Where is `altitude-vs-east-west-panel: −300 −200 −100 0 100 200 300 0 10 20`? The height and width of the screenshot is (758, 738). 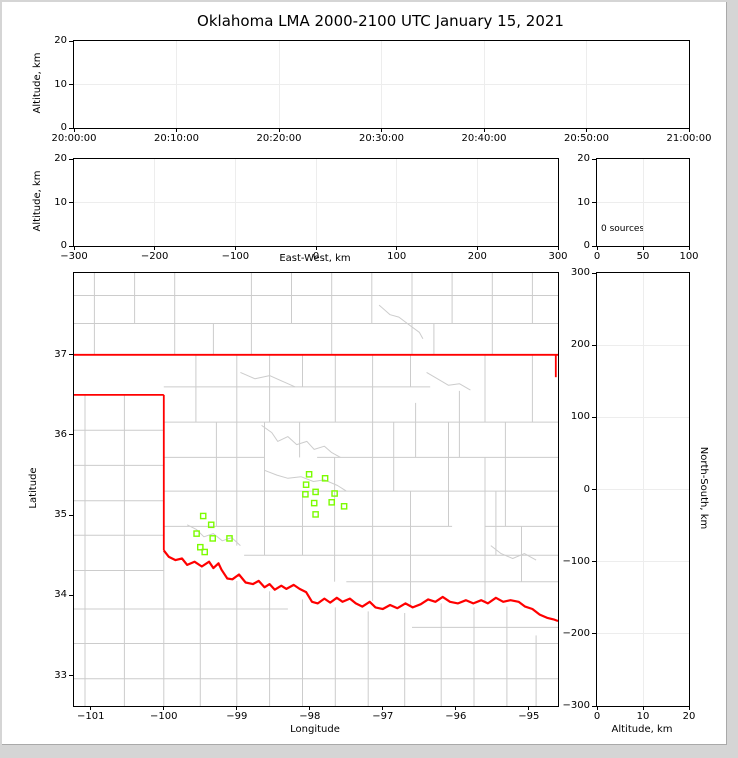
altitude-vs-east-west-panel: −300 −200 −100 0 100 200 300 0 10 20 is located at coordinates (310, 208).